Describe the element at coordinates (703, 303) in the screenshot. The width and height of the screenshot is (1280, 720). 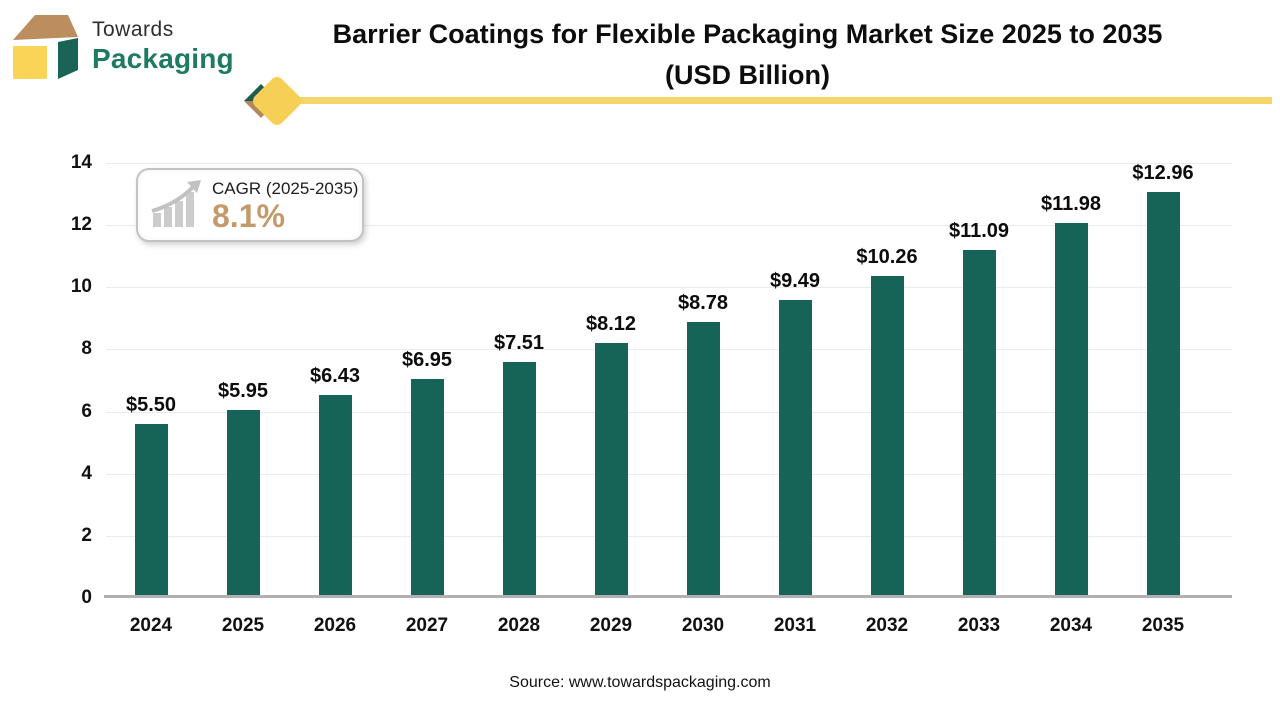
I see `bar-value-label: $8.78` at that location.